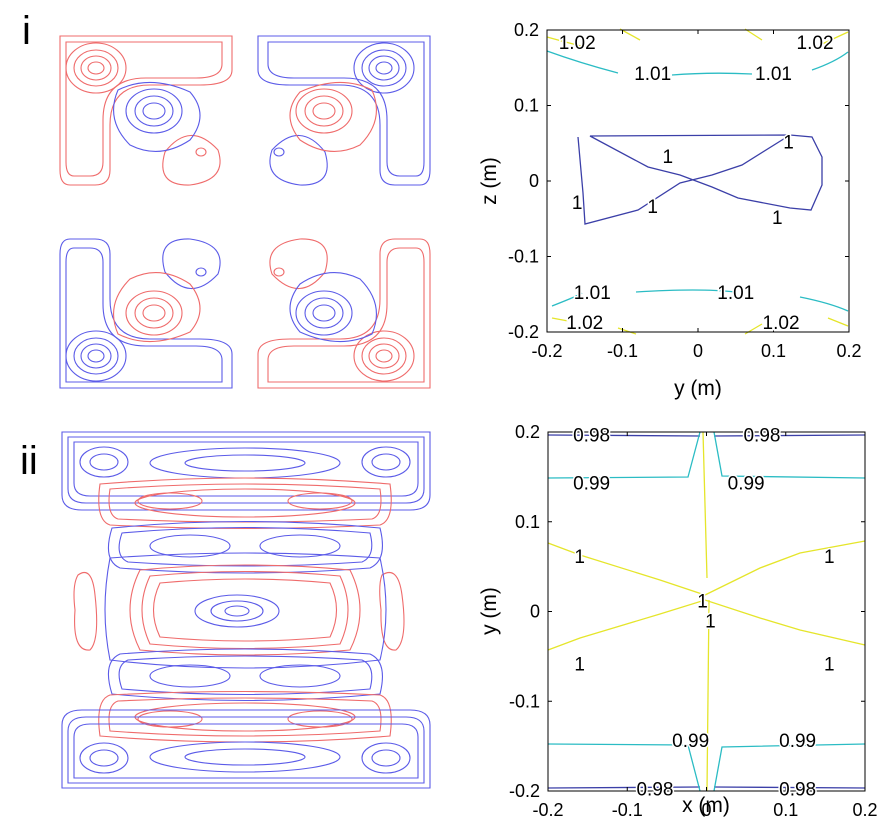 Image resolution: width=880 pixels, height=818 pixels. I want to click on cell-bottom-right-positive, so click(344, 313).